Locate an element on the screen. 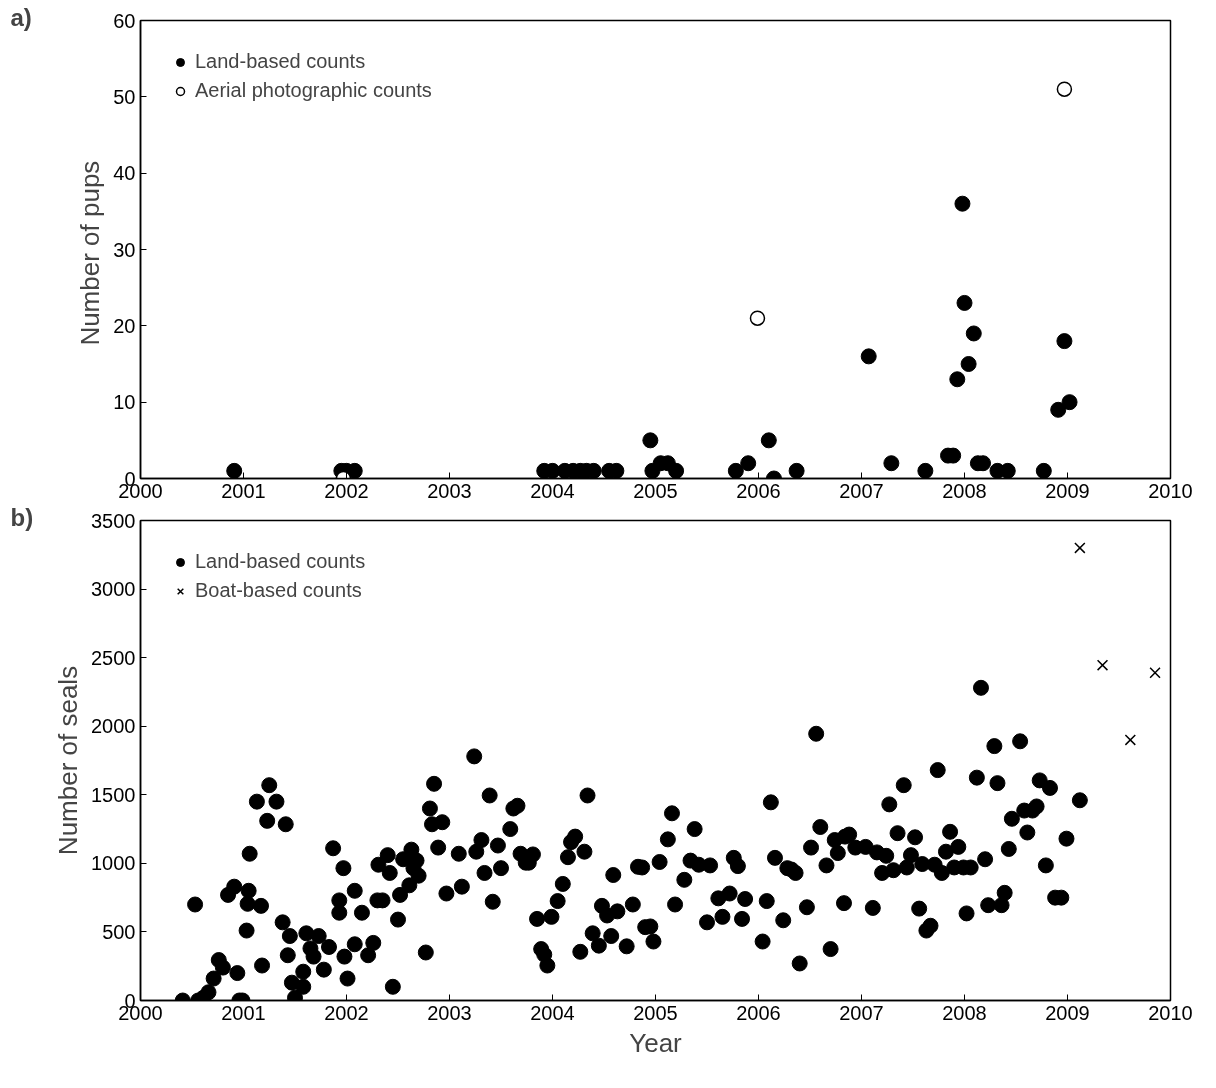  y-tick-label: 500 is located at coordinates (119, 931).